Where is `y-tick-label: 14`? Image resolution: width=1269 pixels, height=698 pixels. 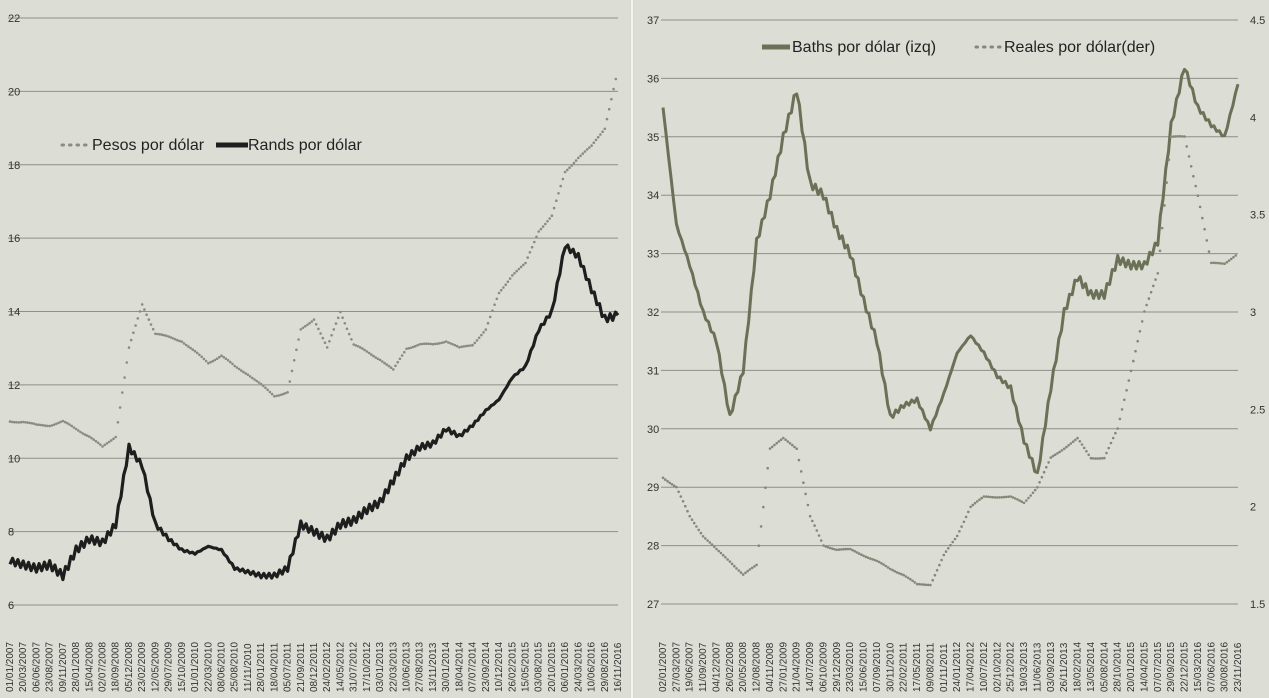 y-tick-label: 14 is located at coordinates (14, 313).